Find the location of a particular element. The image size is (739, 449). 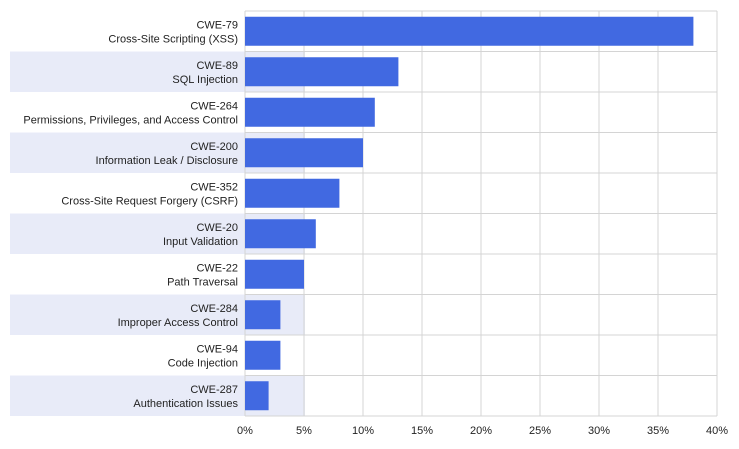

category-label: CWE-89 SQL Injection is located at coordinates (205, 73).